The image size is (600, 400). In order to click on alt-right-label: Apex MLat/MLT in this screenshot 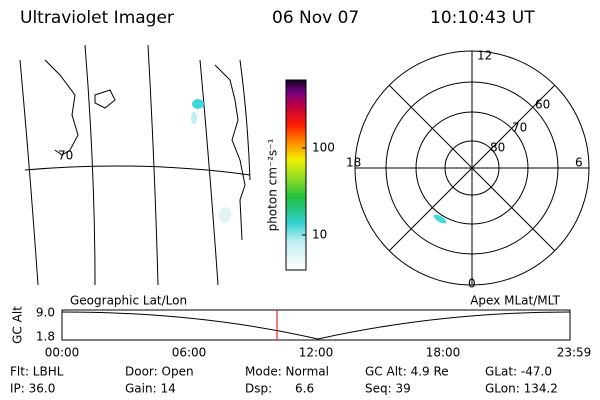, I will do `click(515, 301)`.